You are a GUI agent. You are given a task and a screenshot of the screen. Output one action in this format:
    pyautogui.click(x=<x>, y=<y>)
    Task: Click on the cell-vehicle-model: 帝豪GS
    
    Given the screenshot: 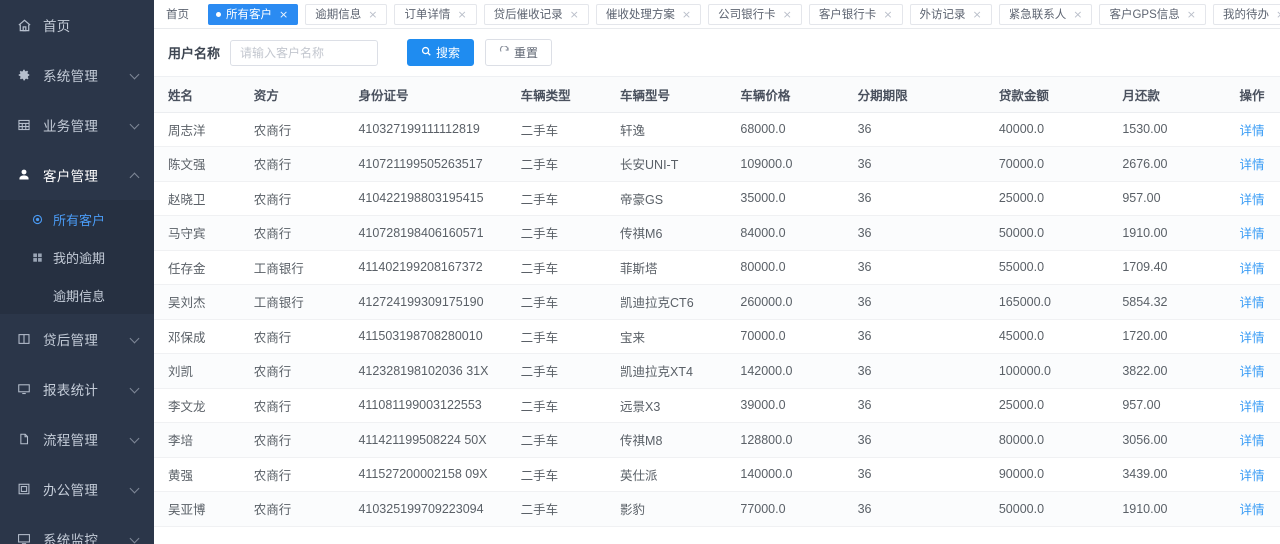 What is the action you would take?
    pyautogui.click(x=666, y=198)
    